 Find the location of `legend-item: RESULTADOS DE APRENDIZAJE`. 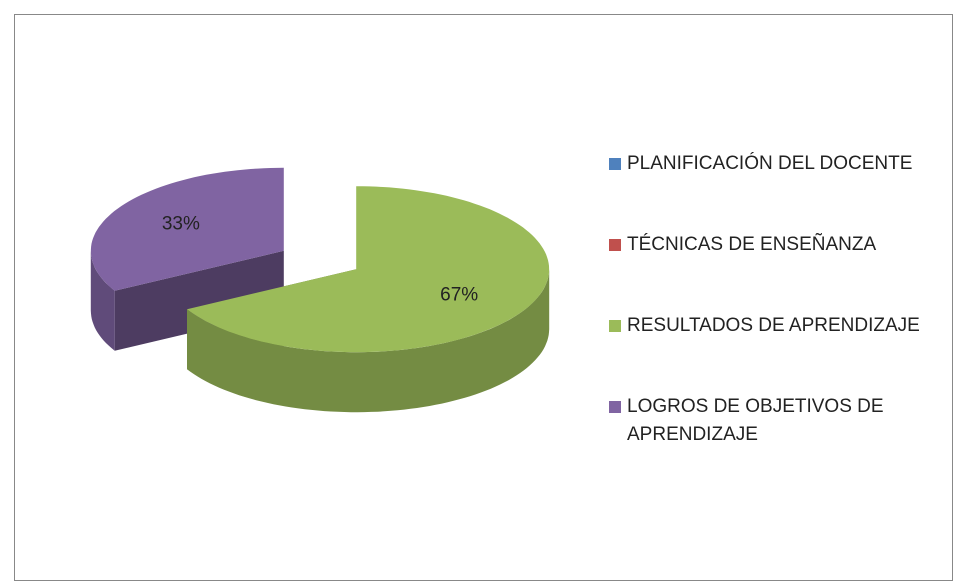

legend-item: RESULTADOS DE APRENDIZAJE is located at coordinates (779, 352).